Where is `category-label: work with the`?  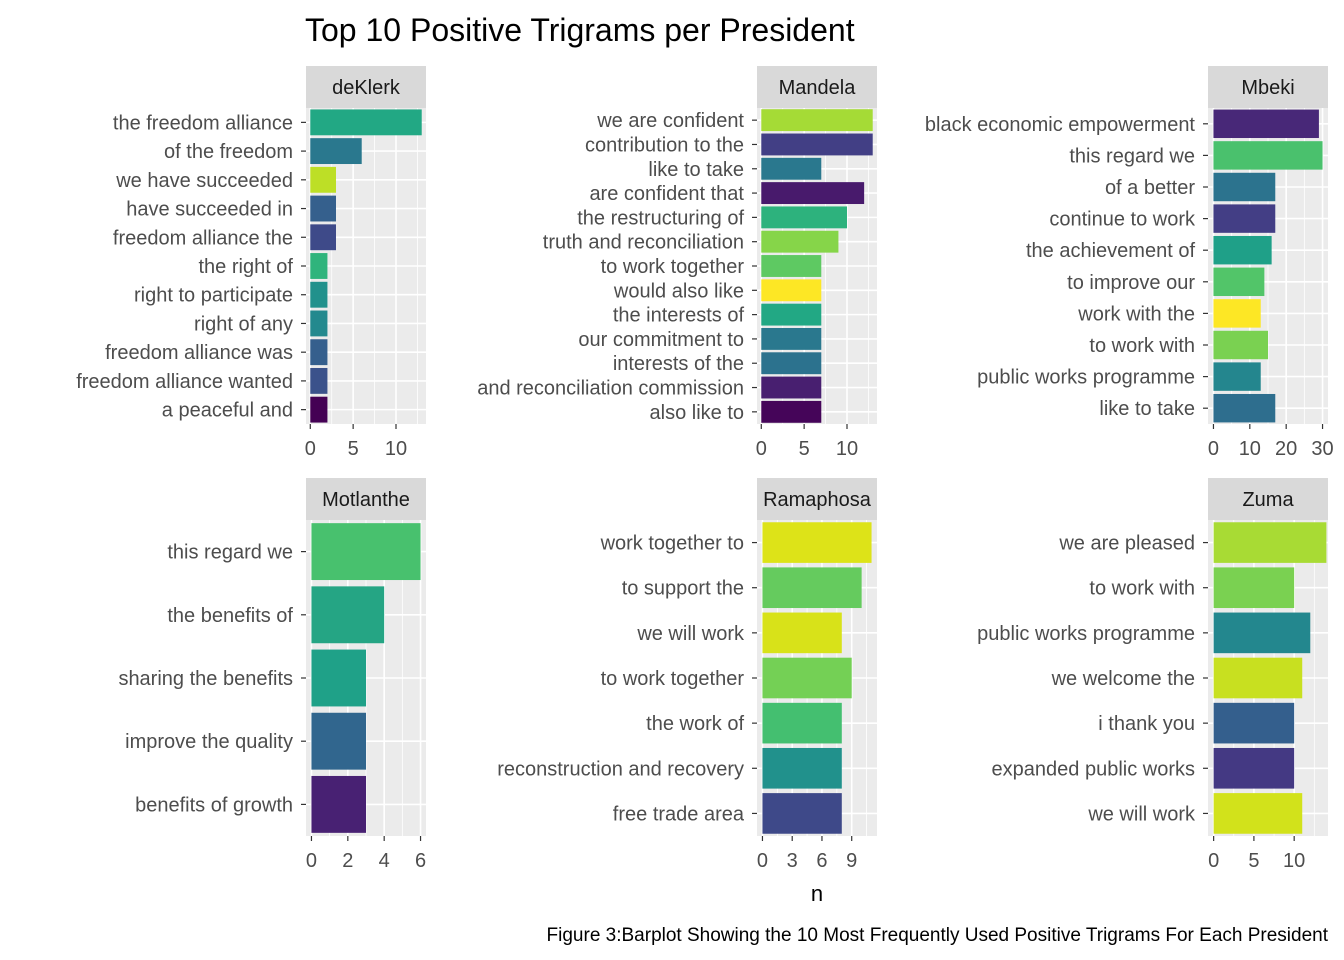 category-label: work with the is located at coordinates (1136, 314).